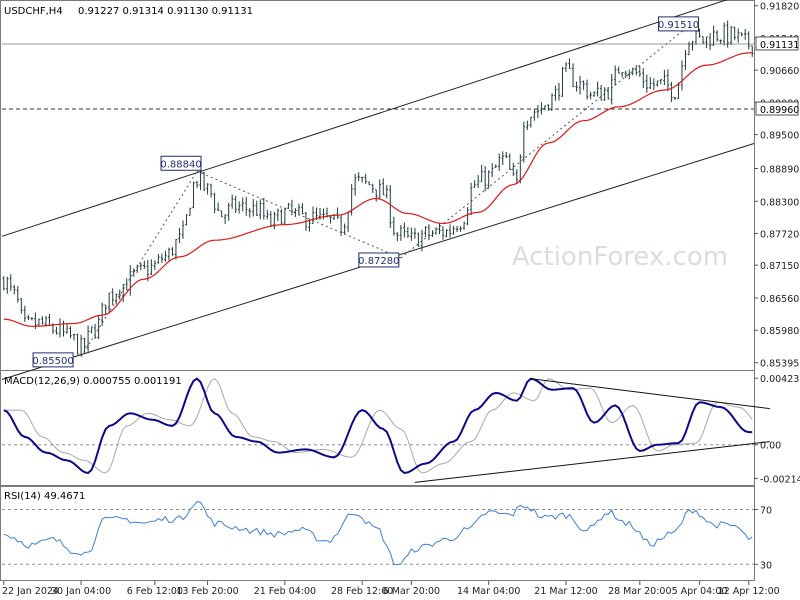  What do you see at coordinates (81, 591) in the screenshot?
I see `time-tick-label: 30 Jan 04:00` at bounding box center [81, 591].